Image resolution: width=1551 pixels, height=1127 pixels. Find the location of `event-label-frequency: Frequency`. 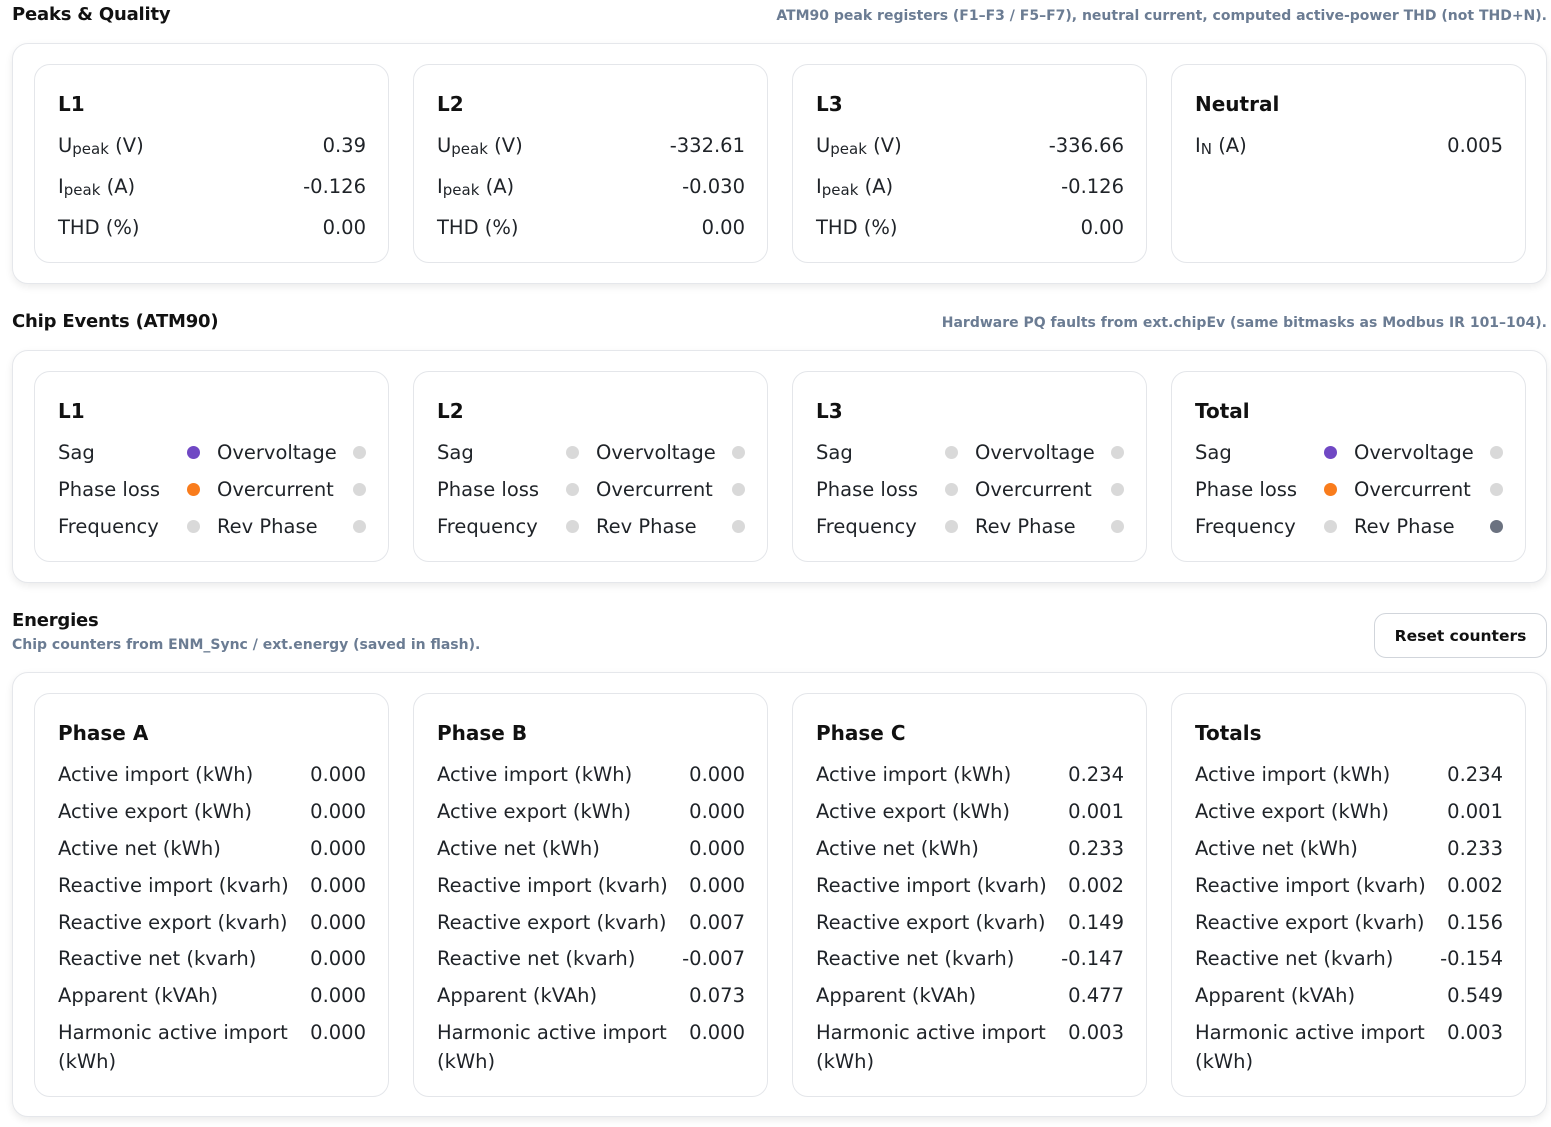

event-label-frequency: Frequency is located at coordinates (866, 526).